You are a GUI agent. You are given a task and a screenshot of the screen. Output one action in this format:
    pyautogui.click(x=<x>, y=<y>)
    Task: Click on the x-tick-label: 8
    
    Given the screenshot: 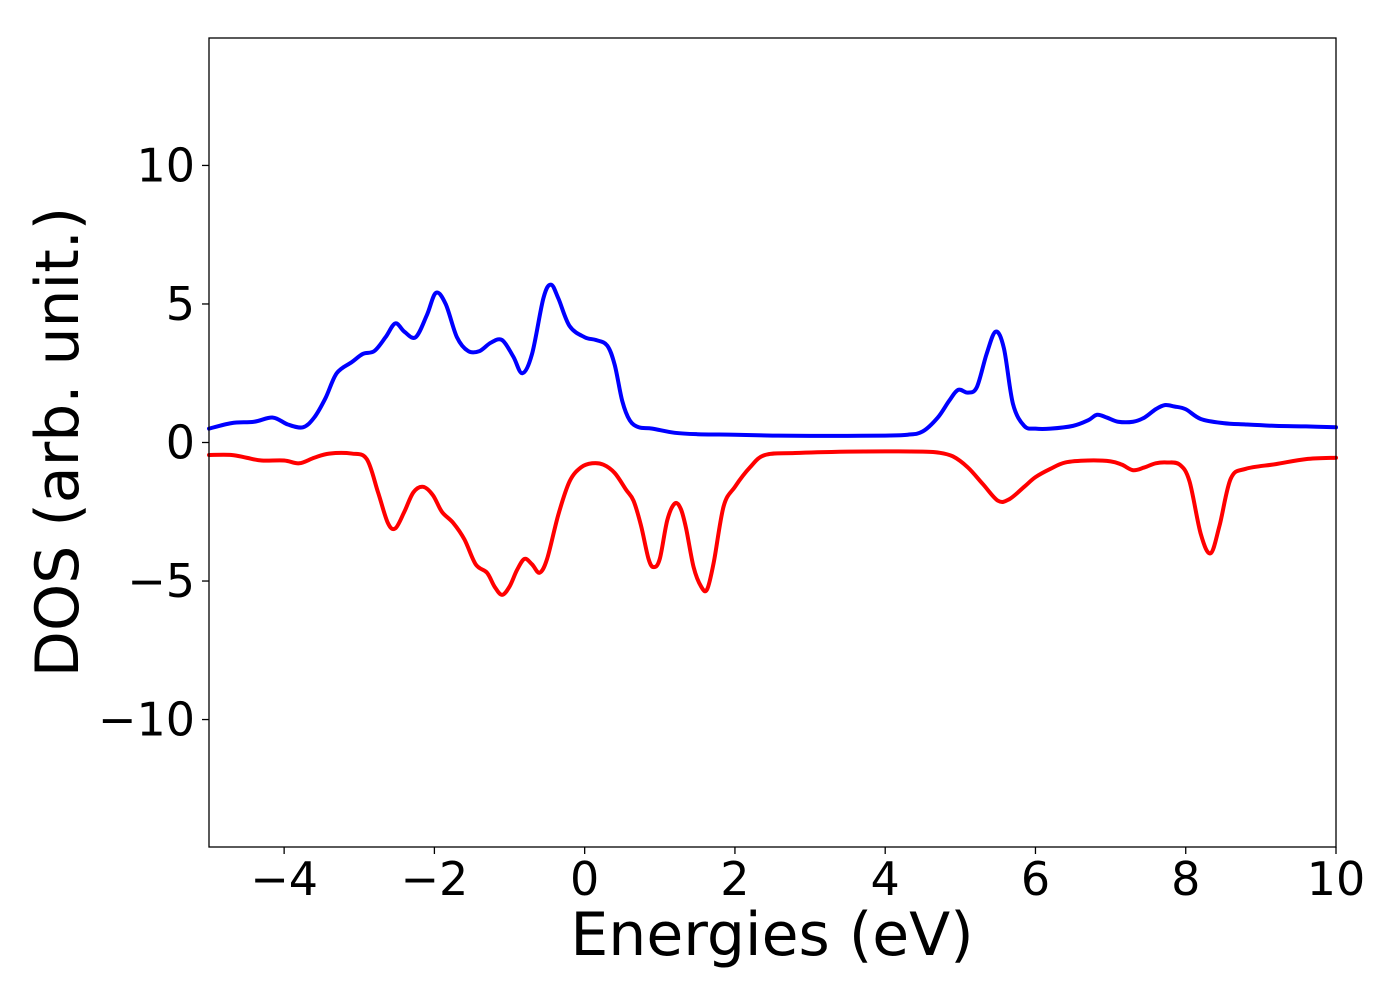 What is the action you would take?
    pyautogui.click(x=1185, y=879)
    